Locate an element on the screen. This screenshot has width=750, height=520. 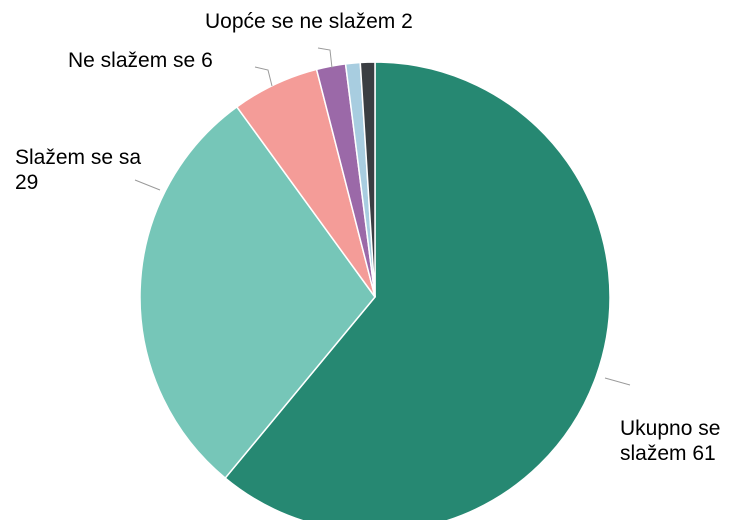
label-value: 2 is located at coordinates (407, 21).